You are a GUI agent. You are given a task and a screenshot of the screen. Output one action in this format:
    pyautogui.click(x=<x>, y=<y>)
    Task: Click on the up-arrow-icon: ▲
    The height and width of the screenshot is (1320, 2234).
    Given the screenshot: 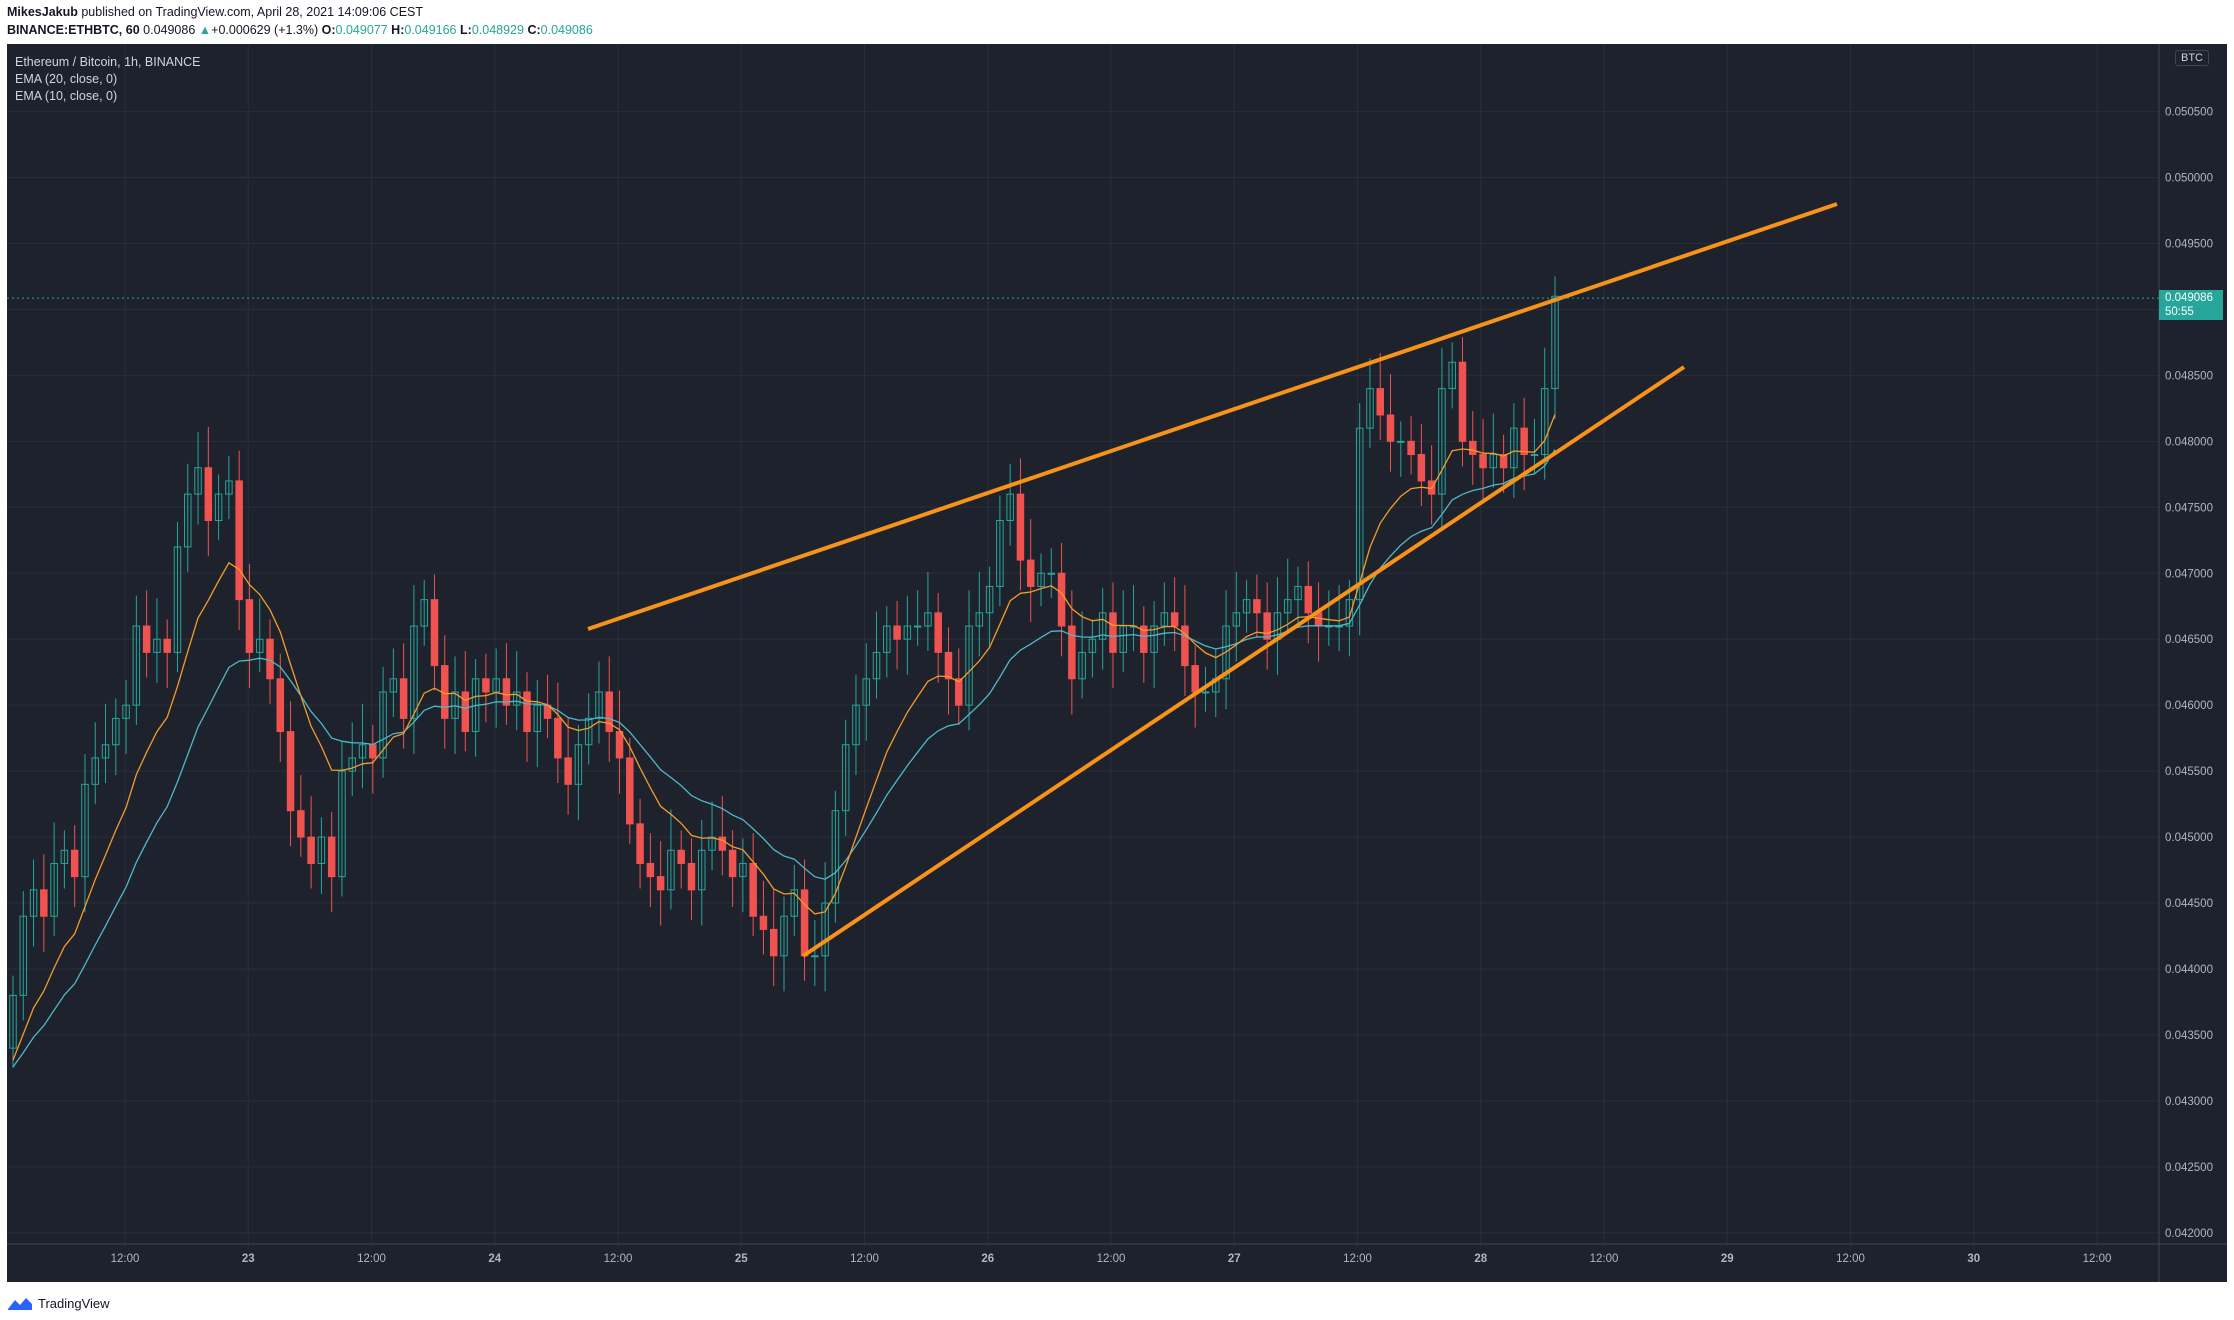 What is the action you would take?
    pyautogui.click(x=205, y=30)
    